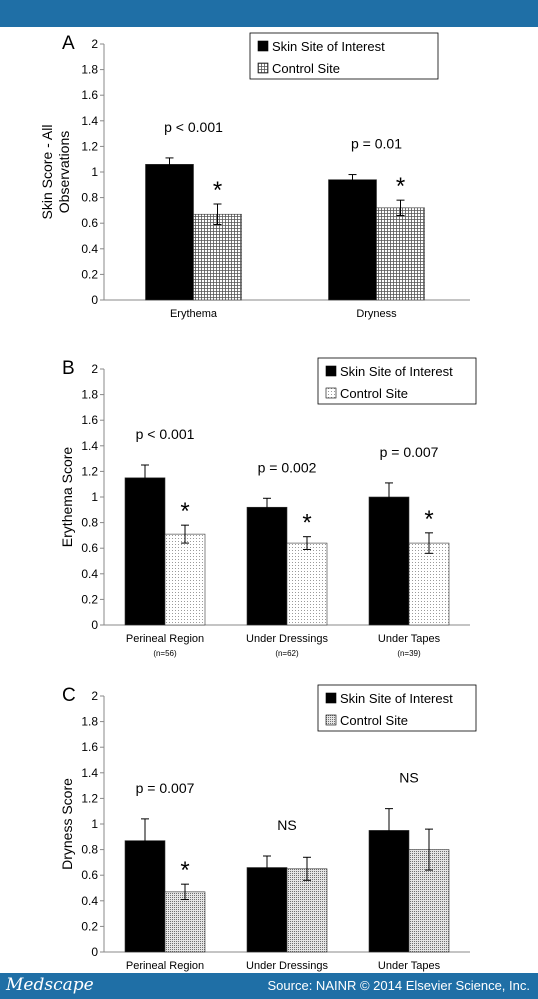  I want to click on panel-letter: B, so click(68, 368).